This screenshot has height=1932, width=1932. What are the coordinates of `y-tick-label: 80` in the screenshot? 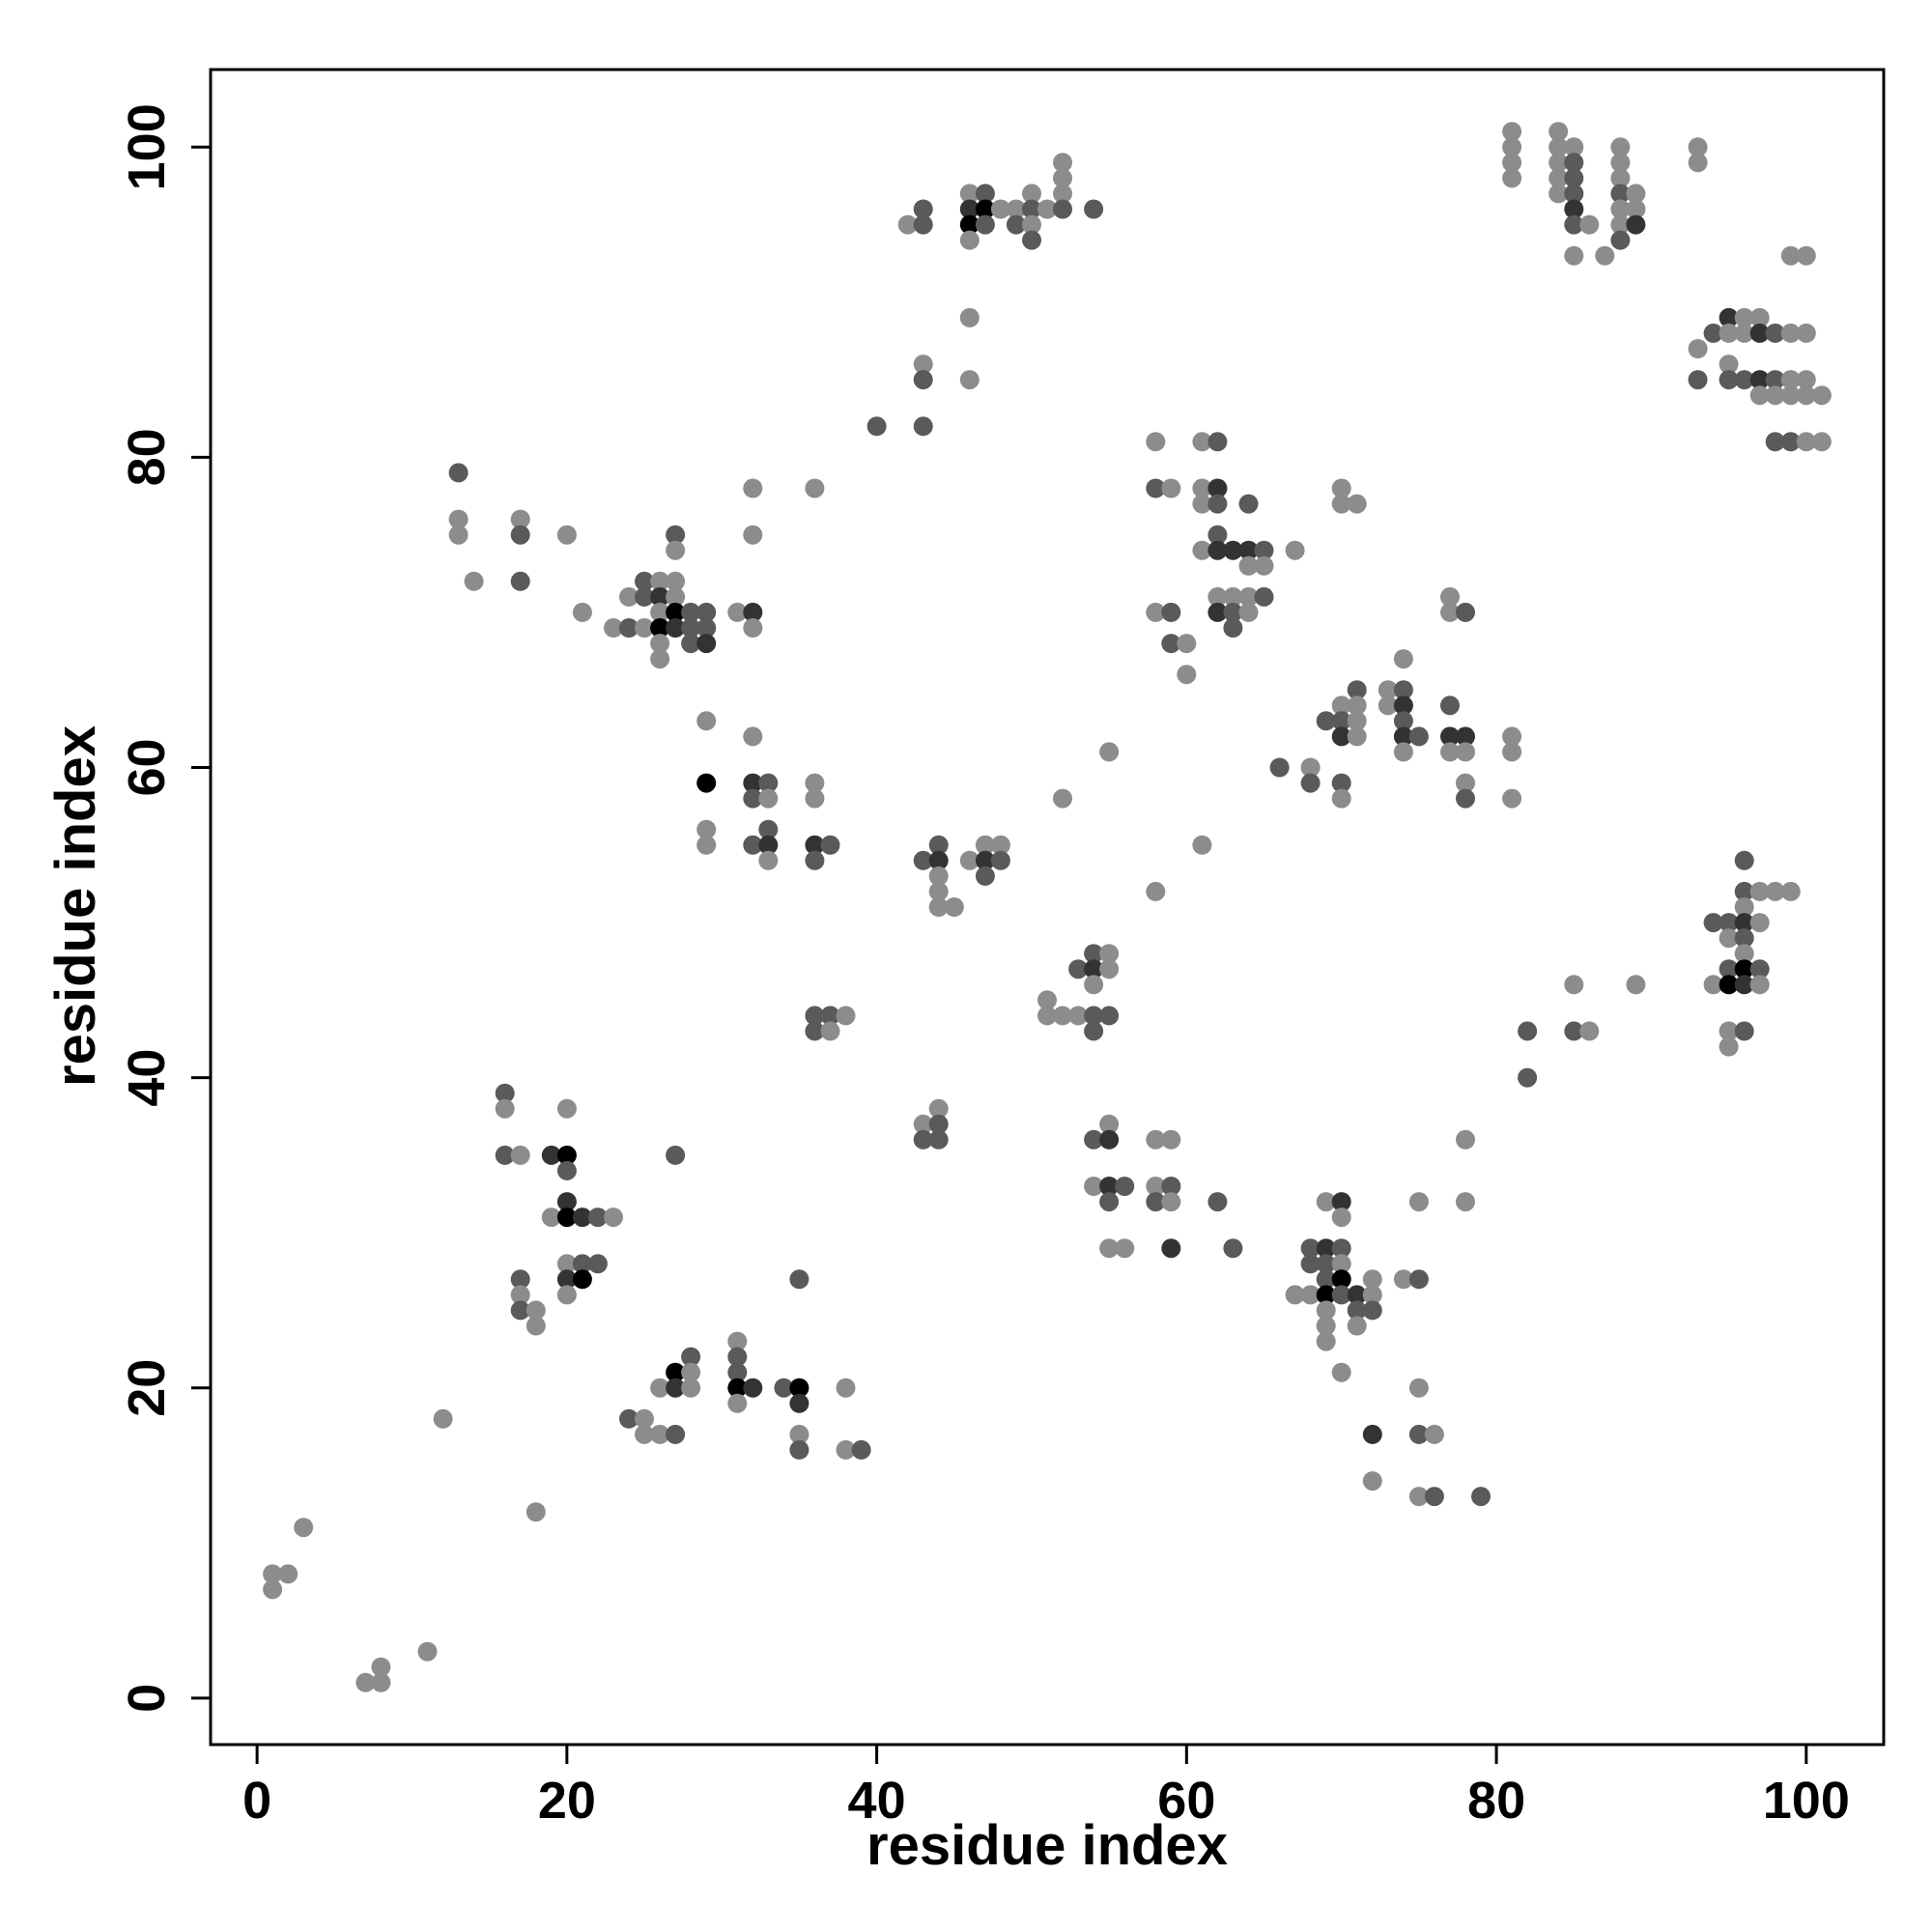 It's located at (147, 457).